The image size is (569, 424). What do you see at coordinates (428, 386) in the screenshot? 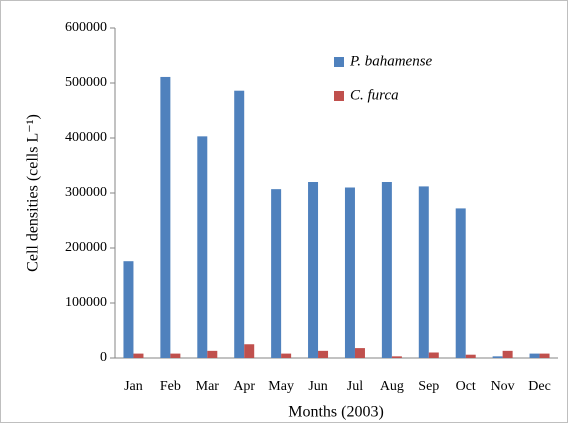
I see `x-tick-label: Sep` at bounding box center [428, 386].